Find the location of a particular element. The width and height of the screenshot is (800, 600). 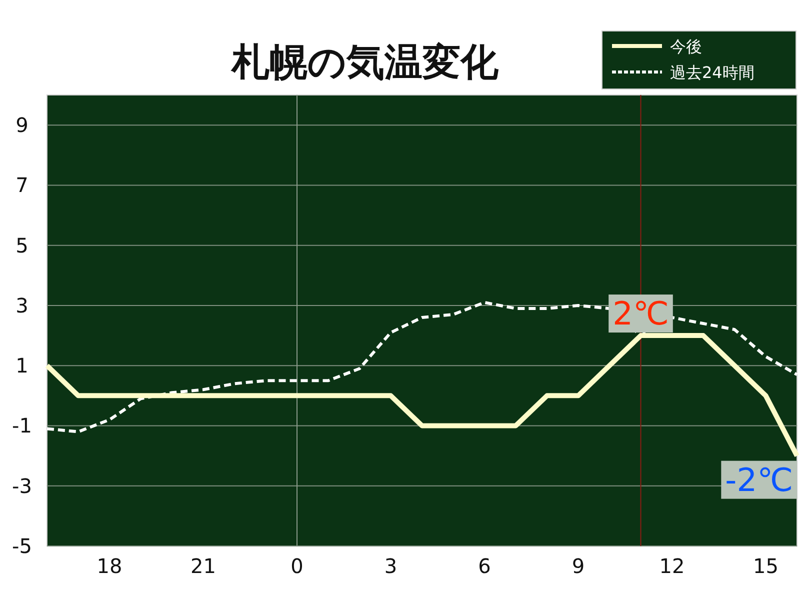

legend-label: 過去24時間 is located at coordinates (712, 72).